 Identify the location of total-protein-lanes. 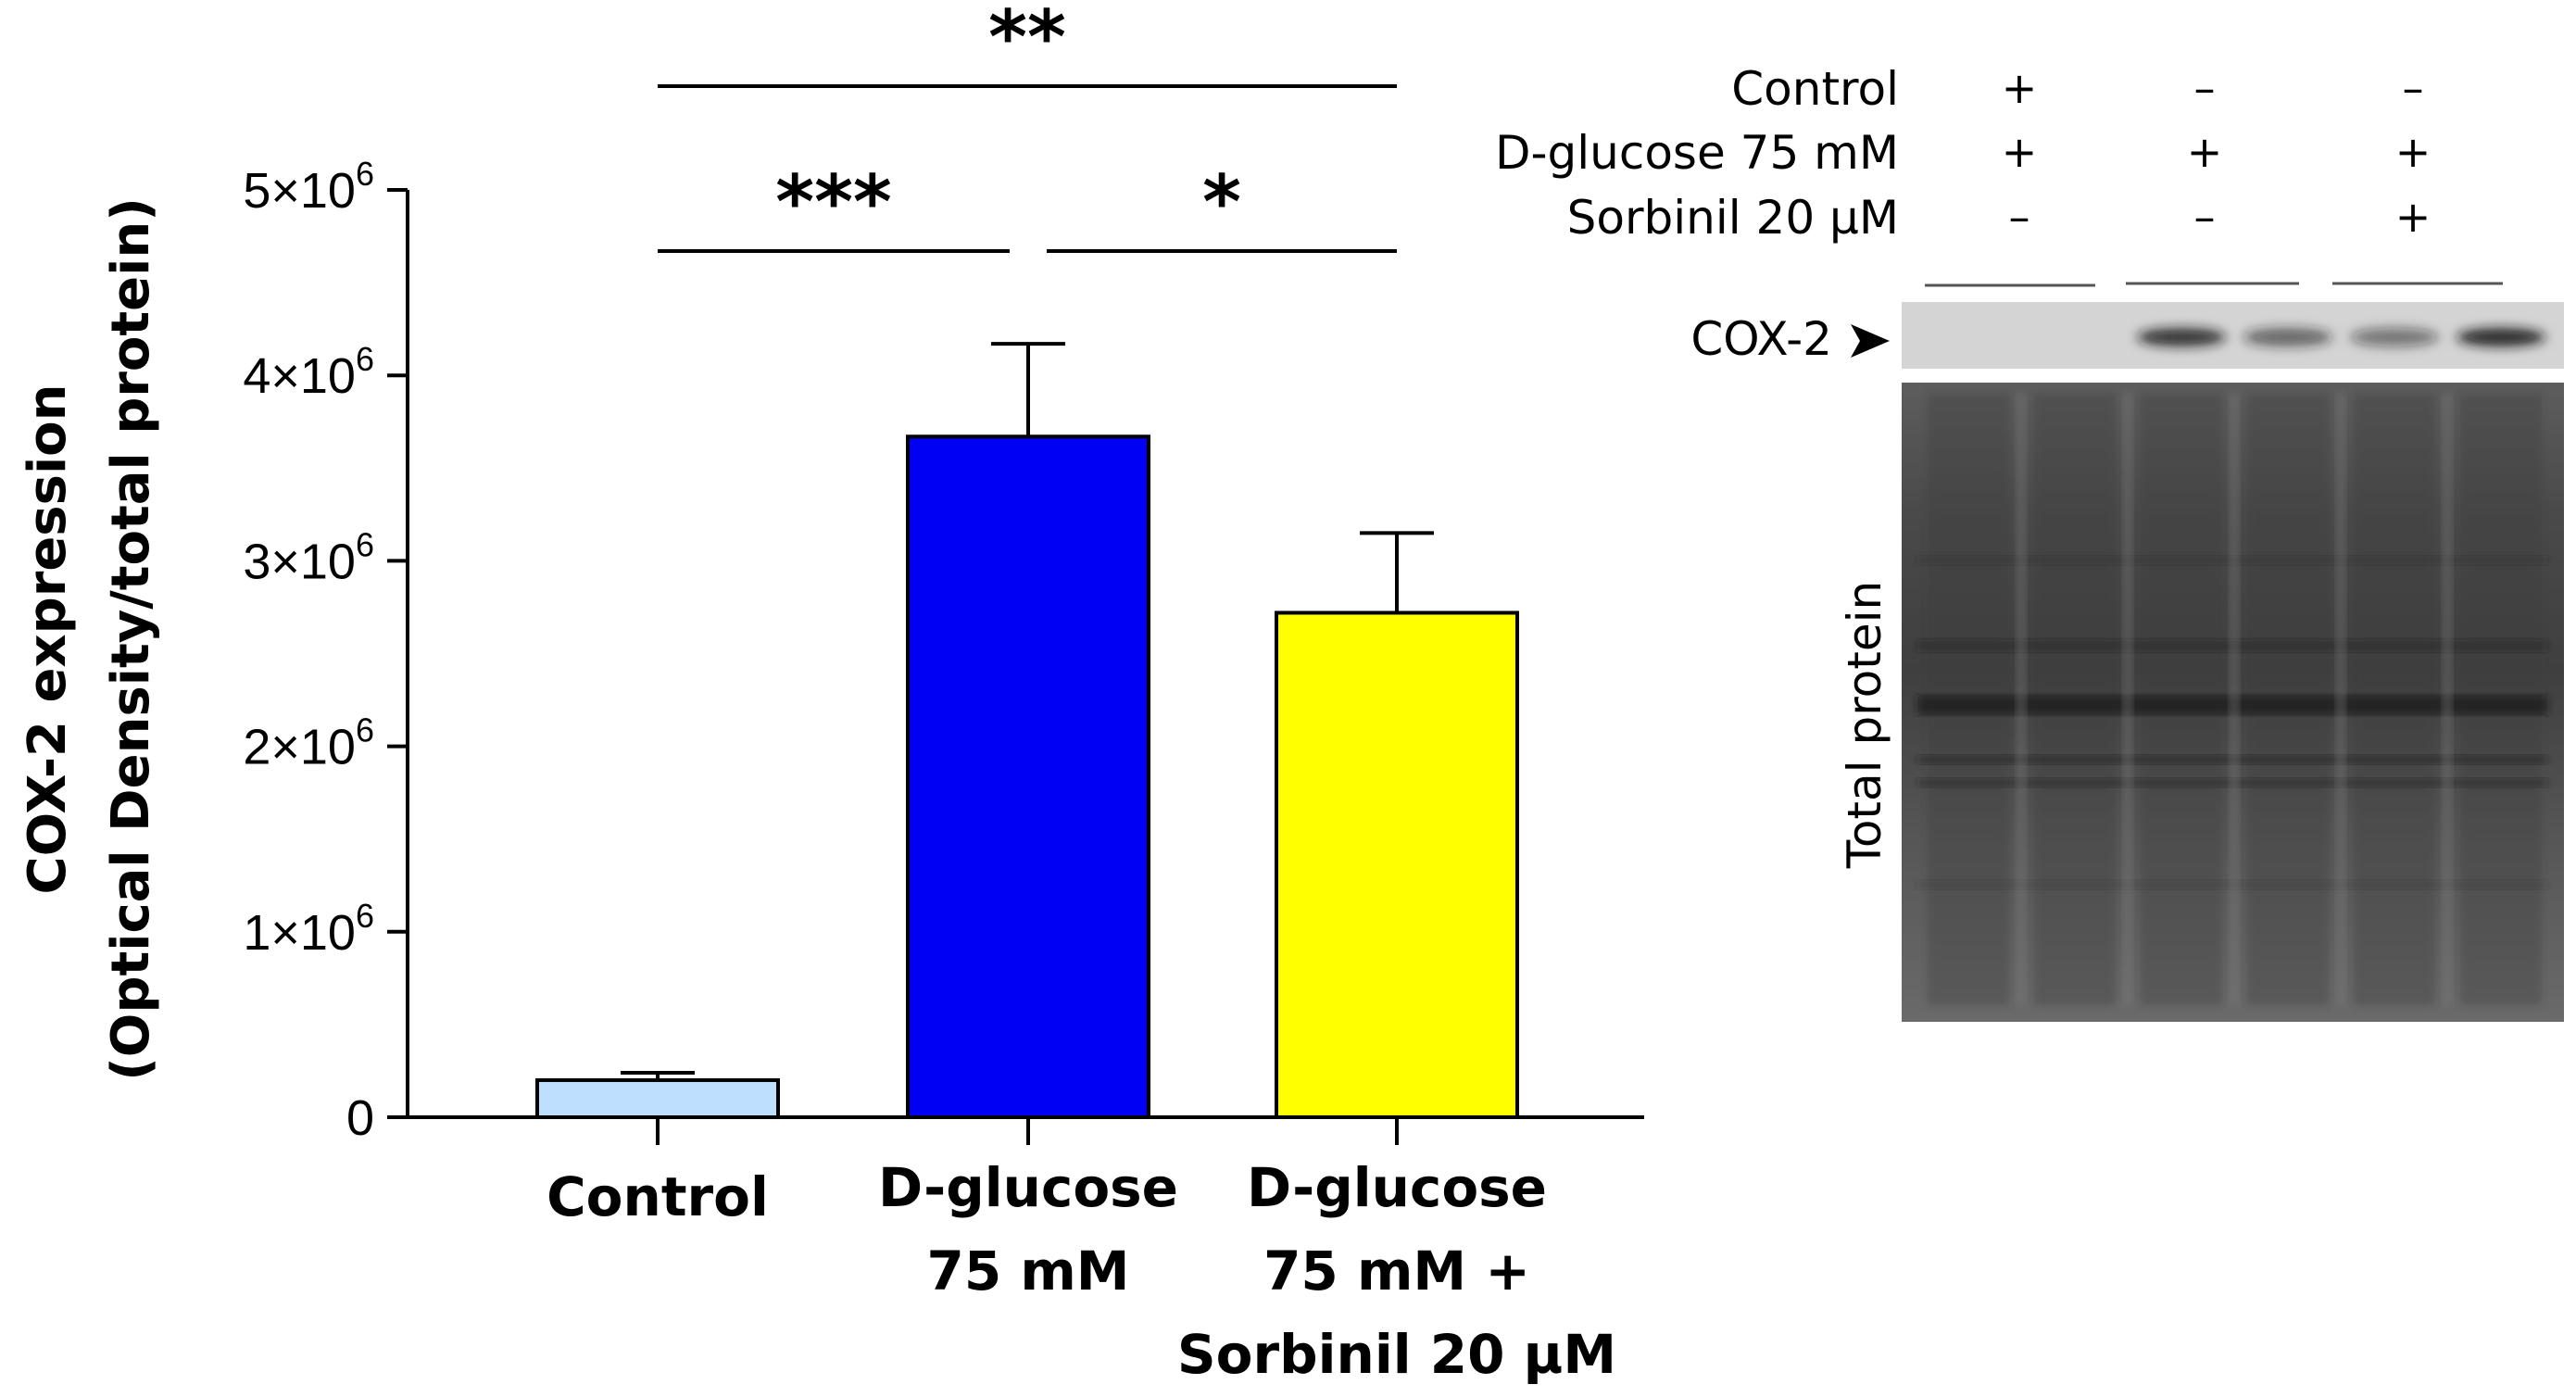
(2232, 699).